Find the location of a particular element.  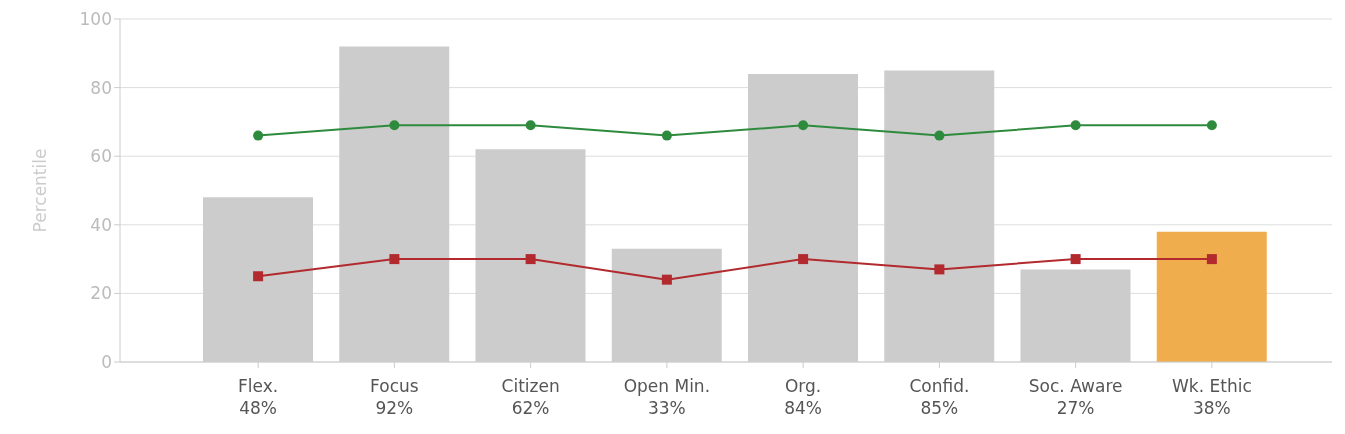

data-label: 62% is located at coordinates (530, 408).